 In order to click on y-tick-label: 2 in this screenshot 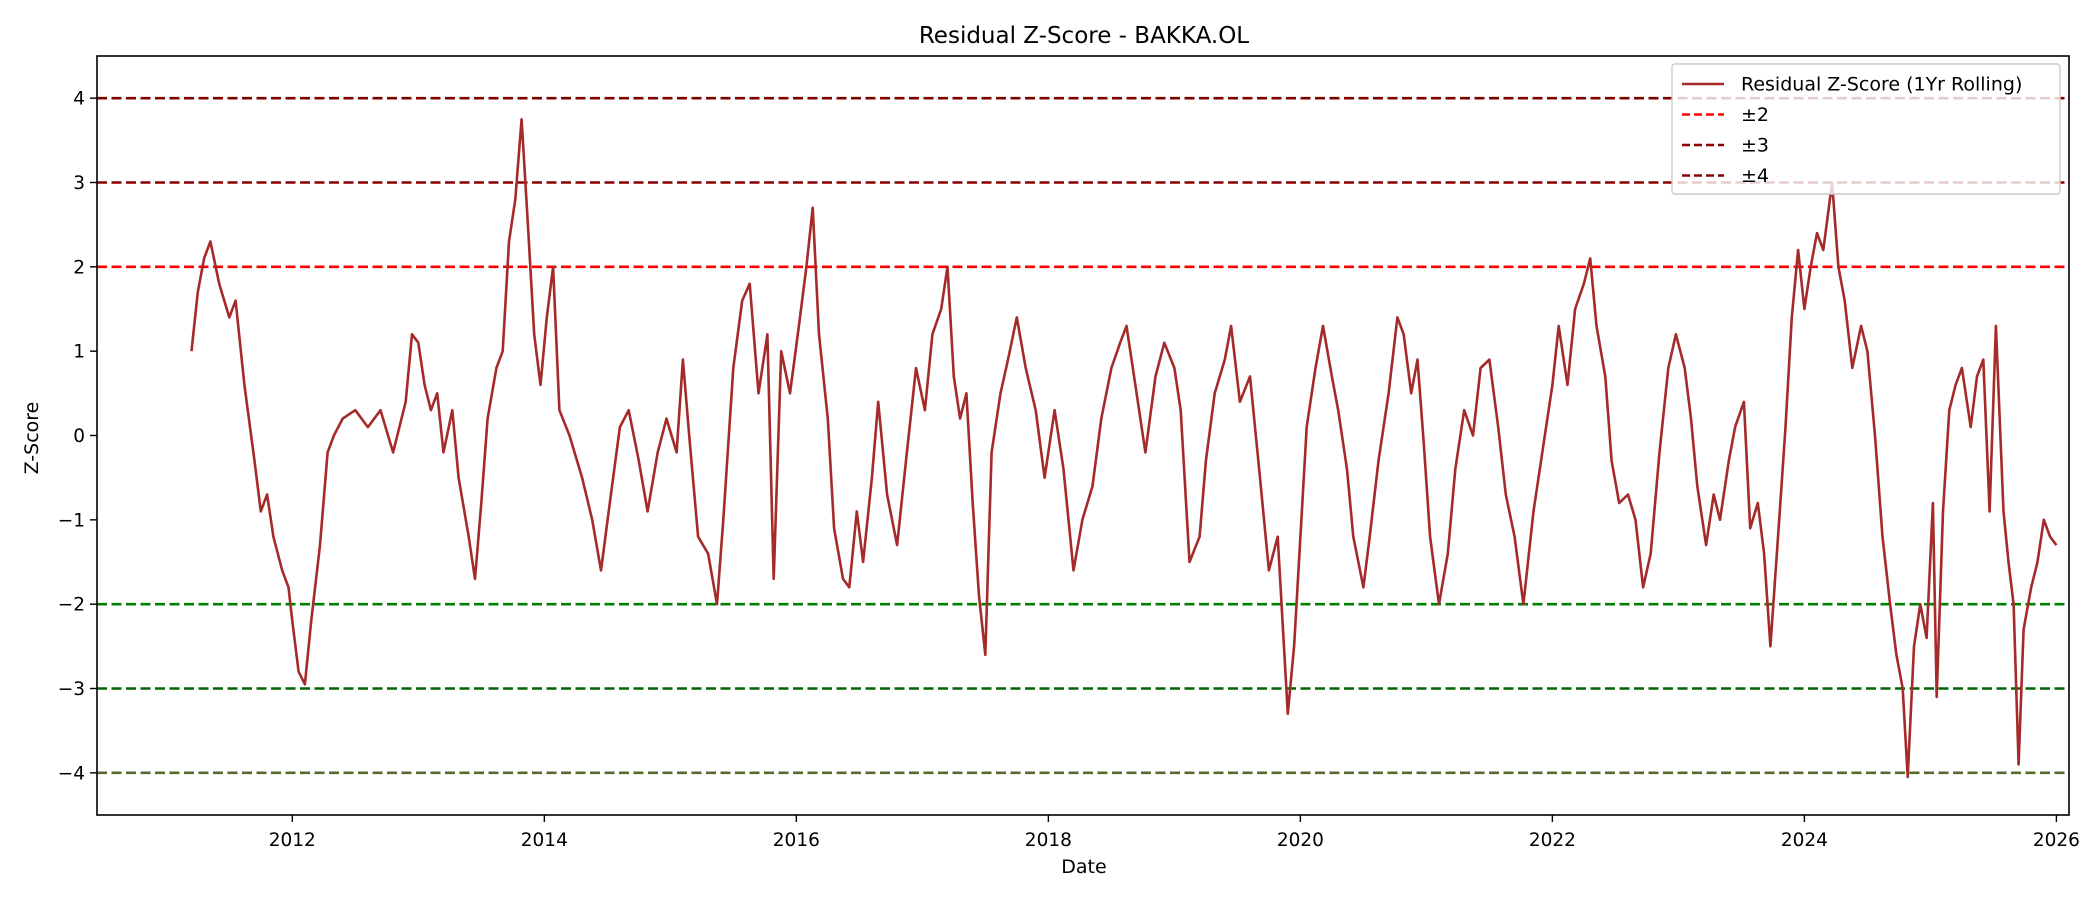, I will do `click(79, 267)`.